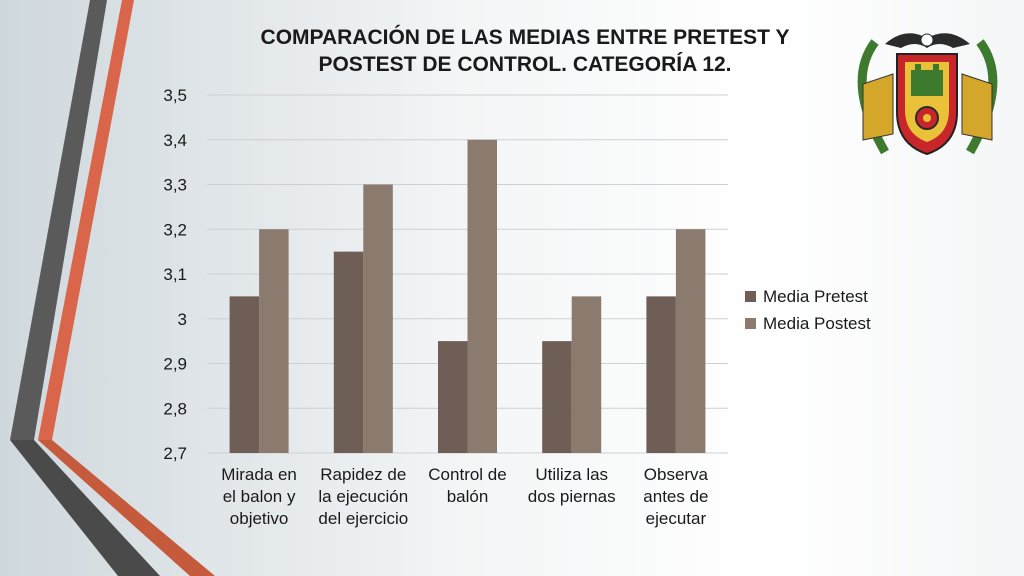  What do you see at coordinates (750, 323) in the screenshot?
I see `legend-swatch-postest` at bounding box center [750, 323].